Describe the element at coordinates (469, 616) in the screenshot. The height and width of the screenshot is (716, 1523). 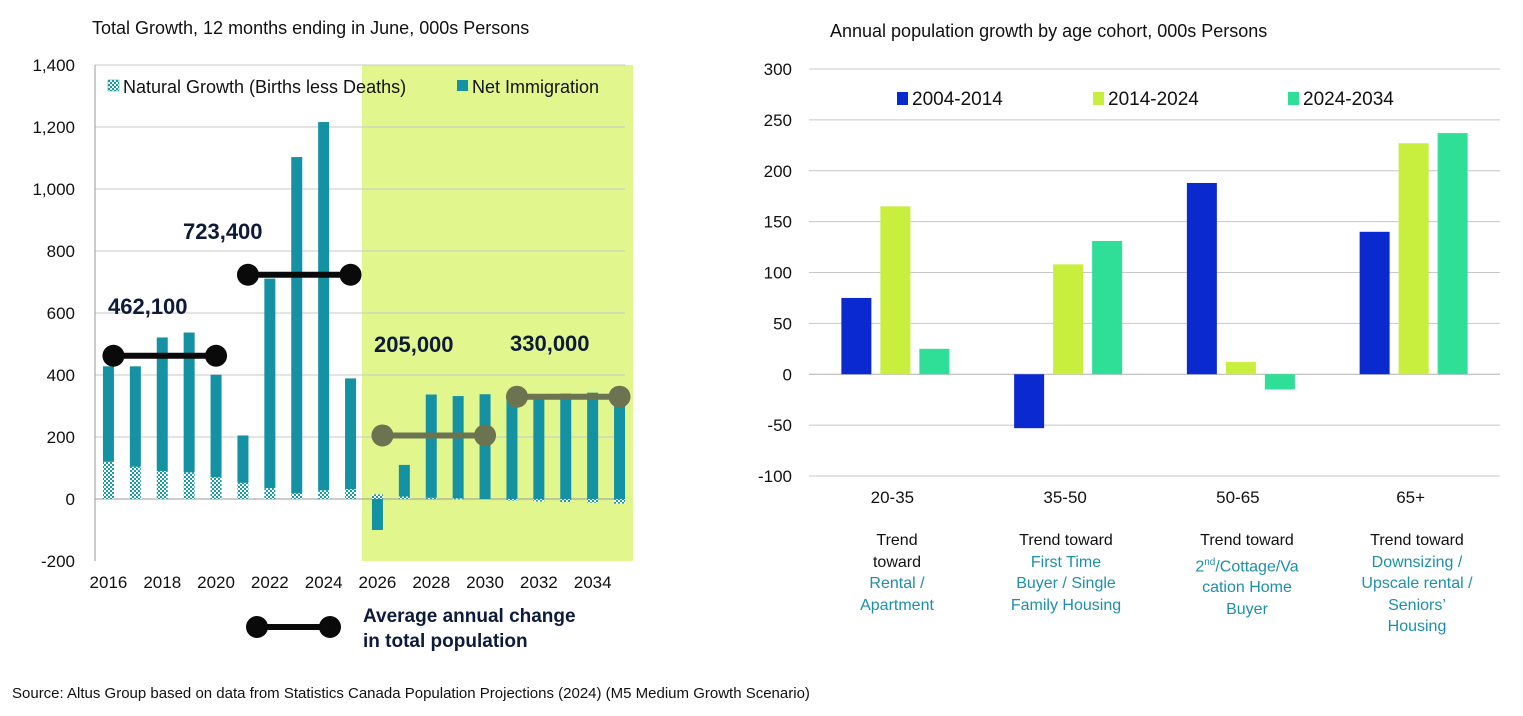
I see `average-legend-label-line: Average annual change` at that location.